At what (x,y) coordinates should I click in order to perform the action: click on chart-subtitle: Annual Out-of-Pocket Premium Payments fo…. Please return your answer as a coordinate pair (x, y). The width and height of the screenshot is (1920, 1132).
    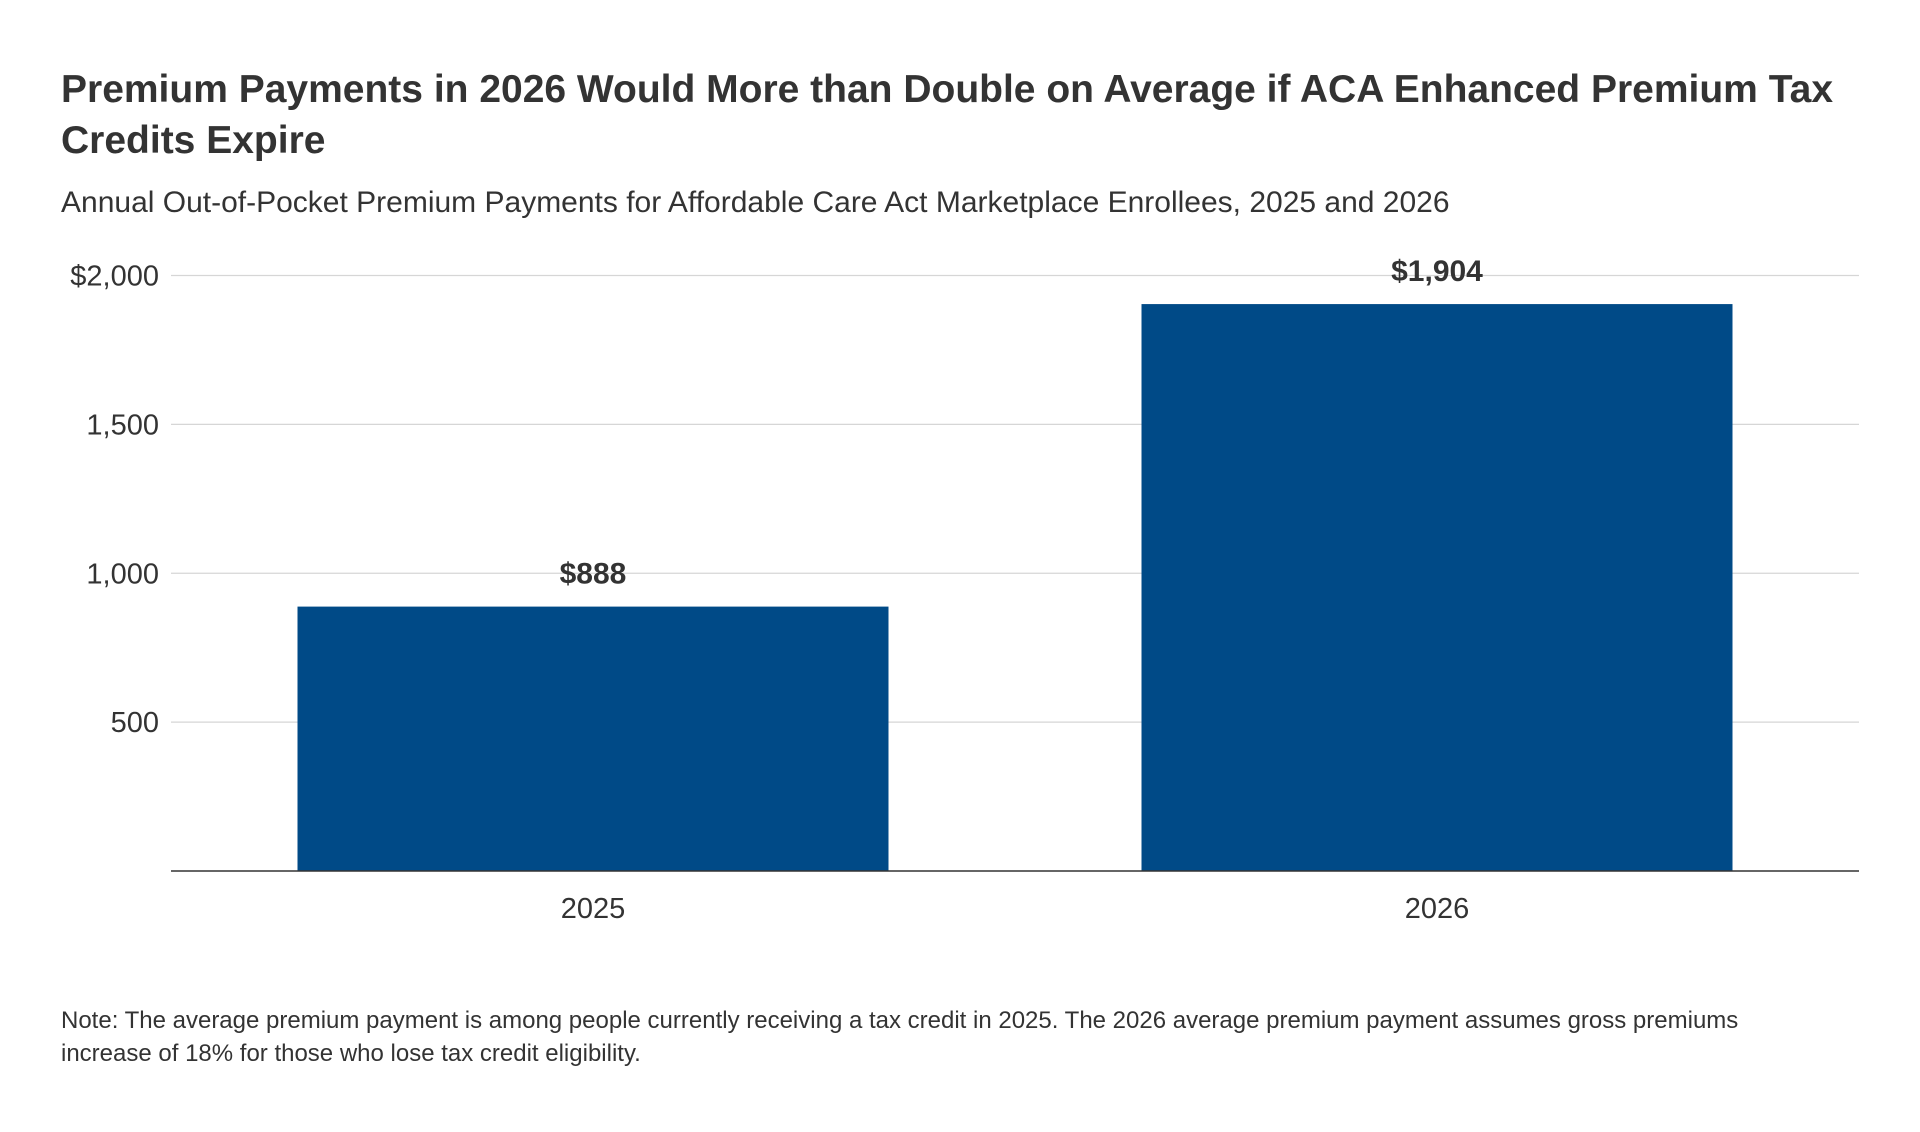
    Looking at the image, I should click on (755, 202).